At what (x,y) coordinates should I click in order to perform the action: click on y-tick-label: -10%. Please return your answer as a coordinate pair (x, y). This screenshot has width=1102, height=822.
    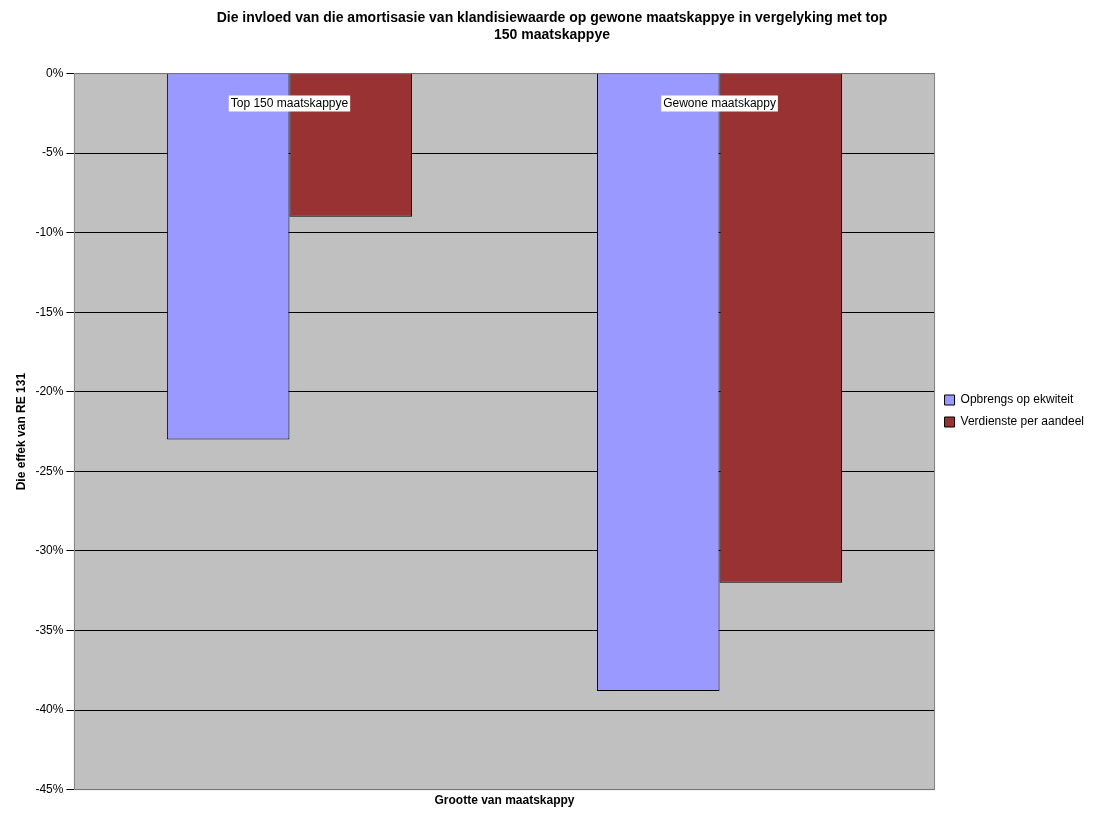
    Looking at the image, I should click on (49, 232).